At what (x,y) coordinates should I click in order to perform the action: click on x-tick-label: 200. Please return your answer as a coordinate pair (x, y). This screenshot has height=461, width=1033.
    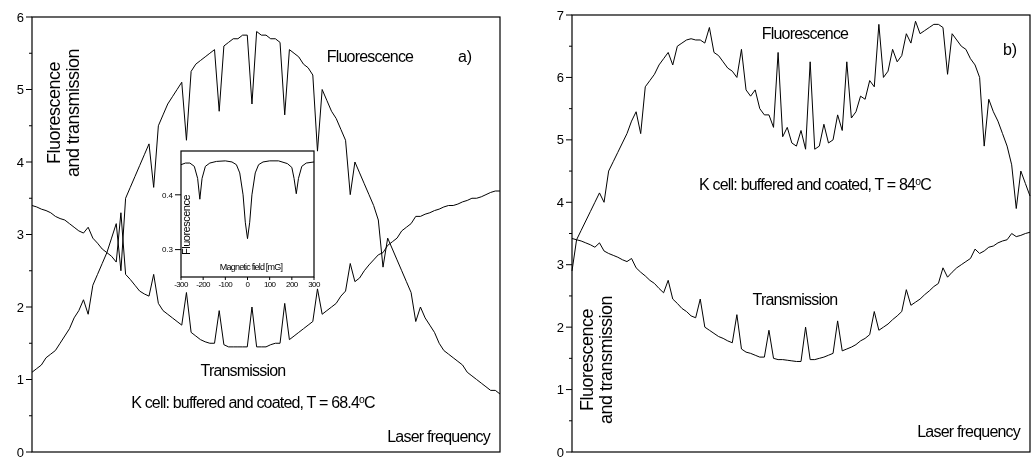
    Looking at the image, I should click on (292, 285).